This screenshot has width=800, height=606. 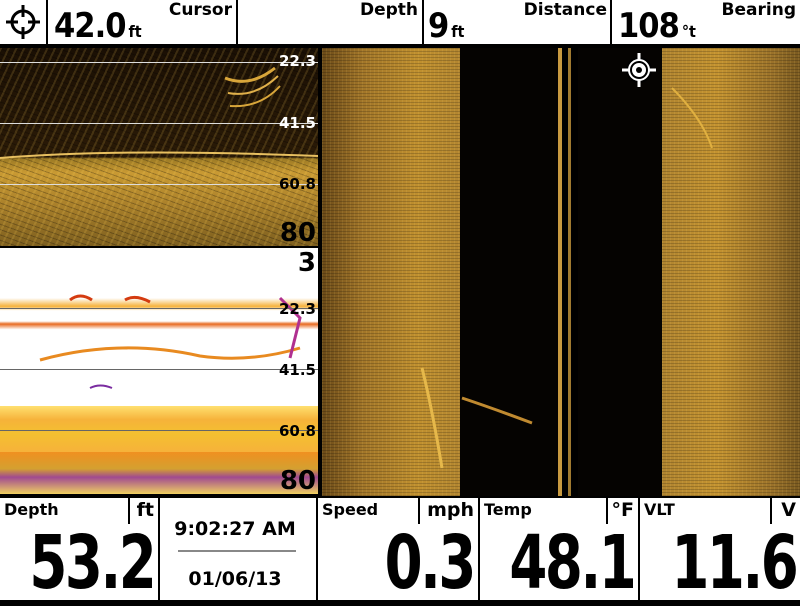 I want to click on bottom-return, so click(x=159, y=429).